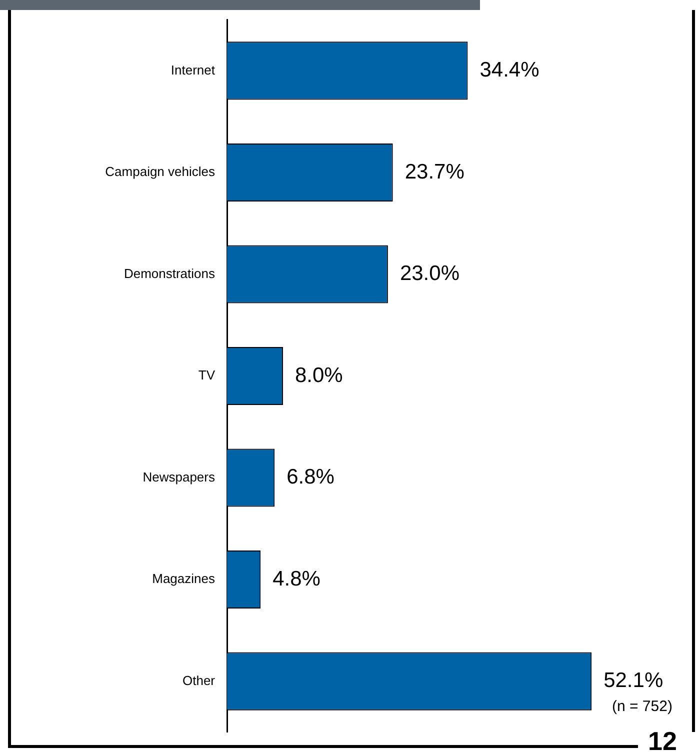 This screenshot has height=752, width=700. What do you see at coordinates (434, 172) in the screenshot?
I see `data-label: 23.7%` at bounding box center [434, 172].